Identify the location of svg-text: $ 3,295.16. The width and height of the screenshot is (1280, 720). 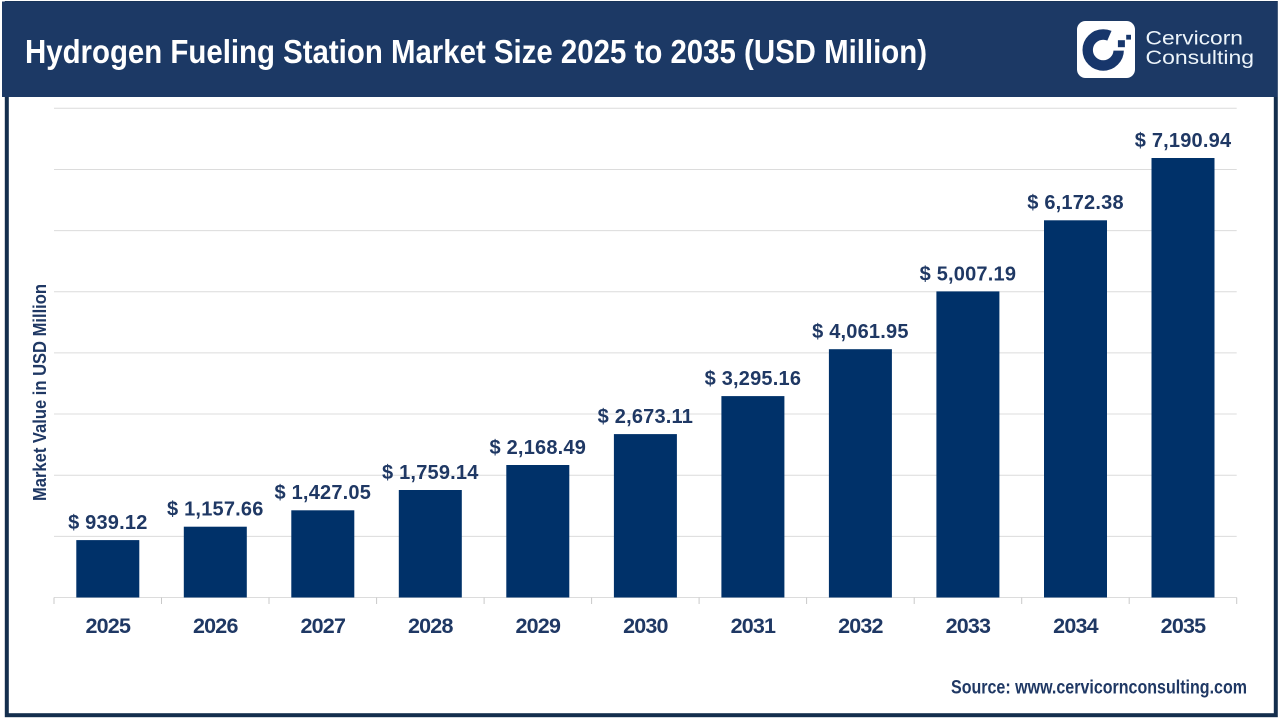
(753, 379).